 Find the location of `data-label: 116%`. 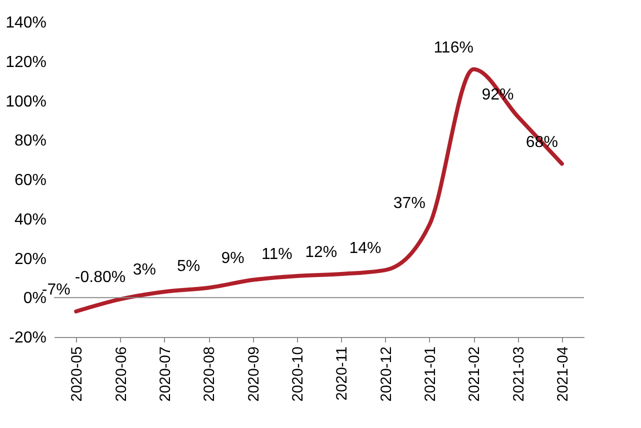

data-label: 116% is located at coordinates (454, 47).